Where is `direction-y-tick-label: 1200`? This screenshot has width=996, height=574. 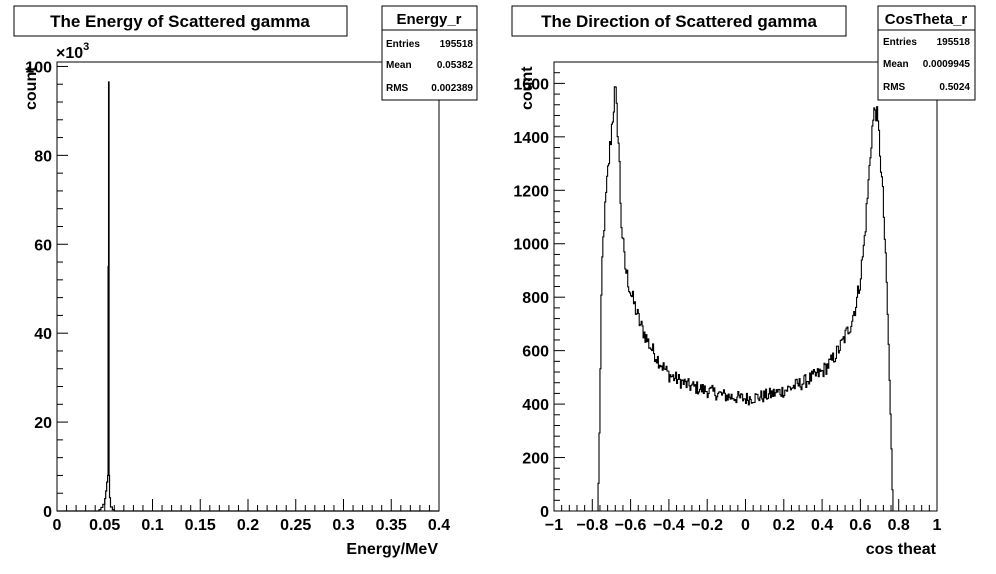
direction-y-tick-label: 1200 is located at coordinates (531, 191).